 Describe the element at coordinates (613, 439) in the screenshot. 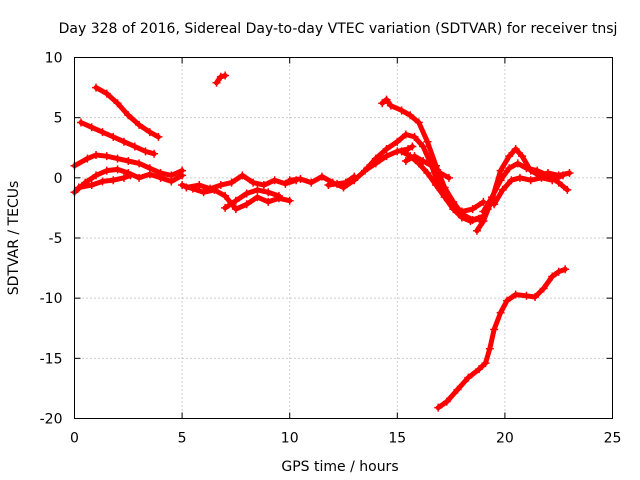

I see `x-tick-label: 25` at that location.